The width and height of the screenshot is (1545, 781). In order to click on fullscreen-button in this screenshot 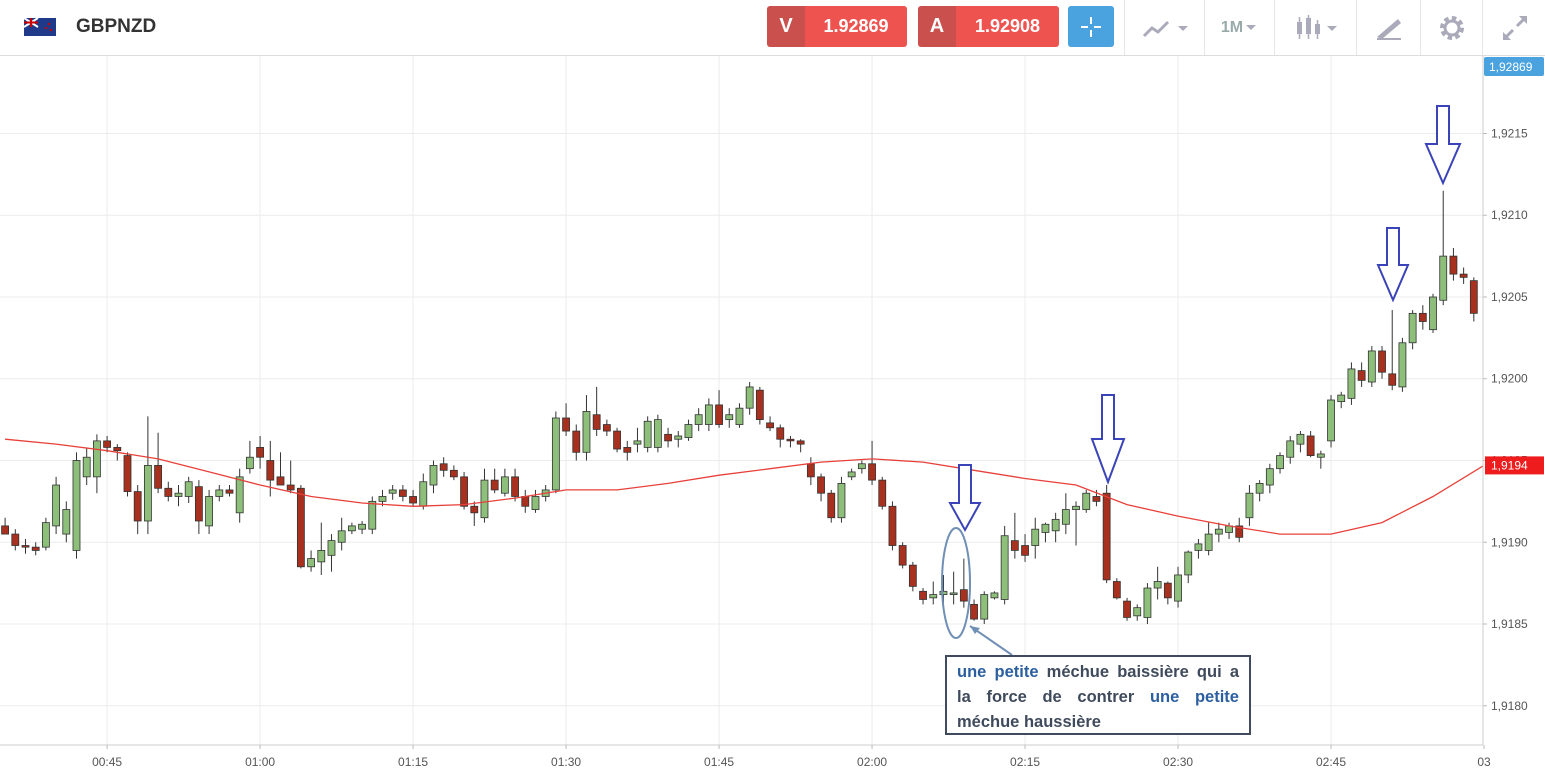, I will do `click(1513, 27)`.